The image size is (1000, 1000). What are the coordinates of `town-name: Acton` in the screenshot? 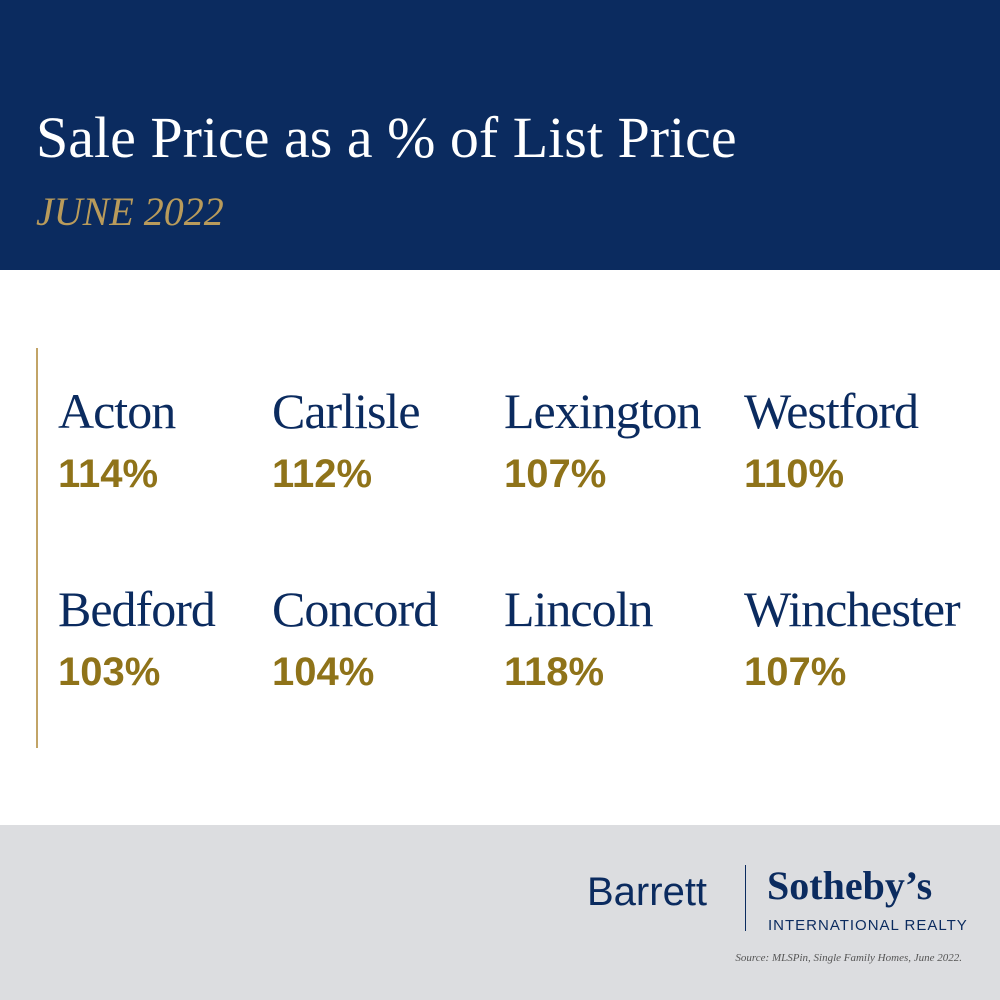 It's located at (117, 411).